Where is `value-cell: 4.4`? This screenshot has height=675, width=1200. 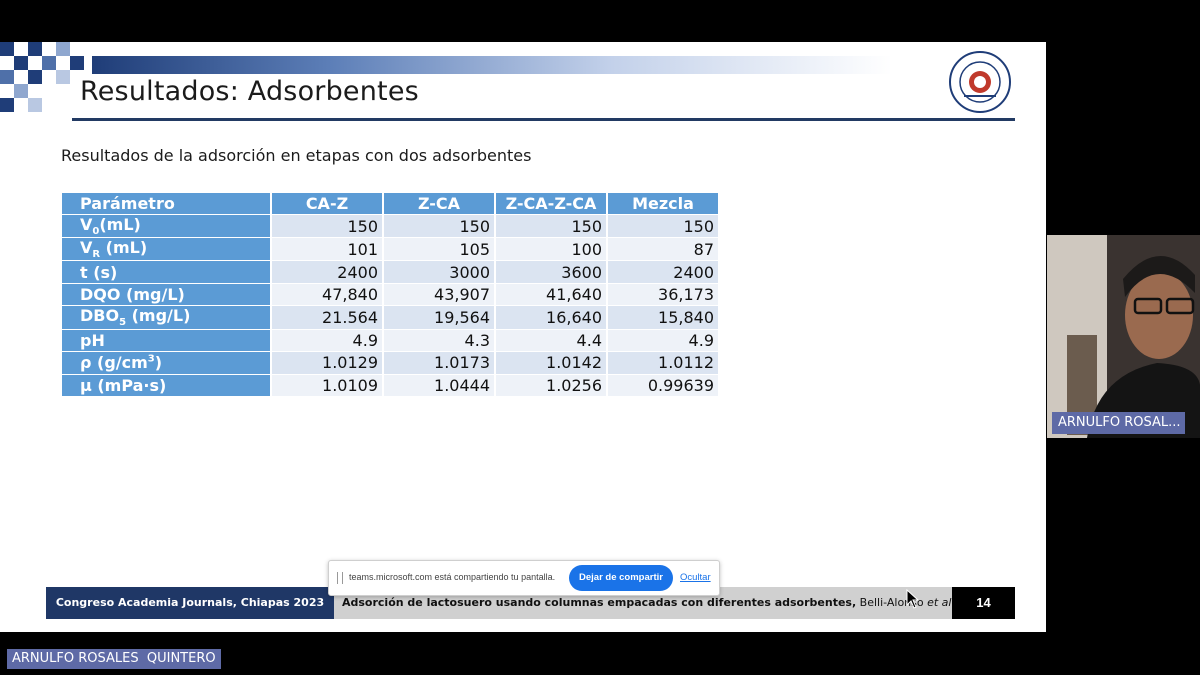
value-cell: 4.4 is located at coordinates (551, 340).